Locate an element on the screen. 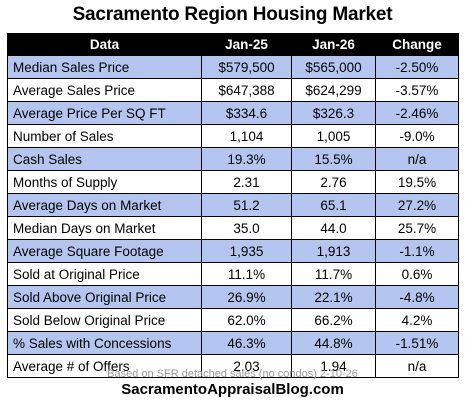 The image size is (465, 401). cell-change: -1.1% is located at coordinates (417, 251).